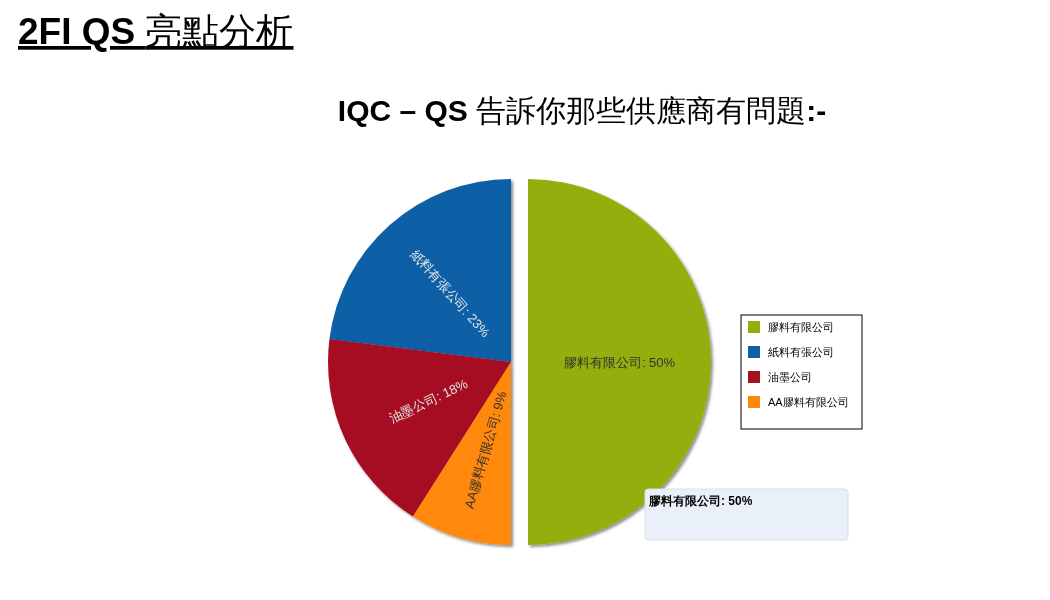 The image size is (1050, 600). Describe the element at coordinates (700, 501) in the screenshot. I see `text: 膠料有限公司: 50%` at that location.